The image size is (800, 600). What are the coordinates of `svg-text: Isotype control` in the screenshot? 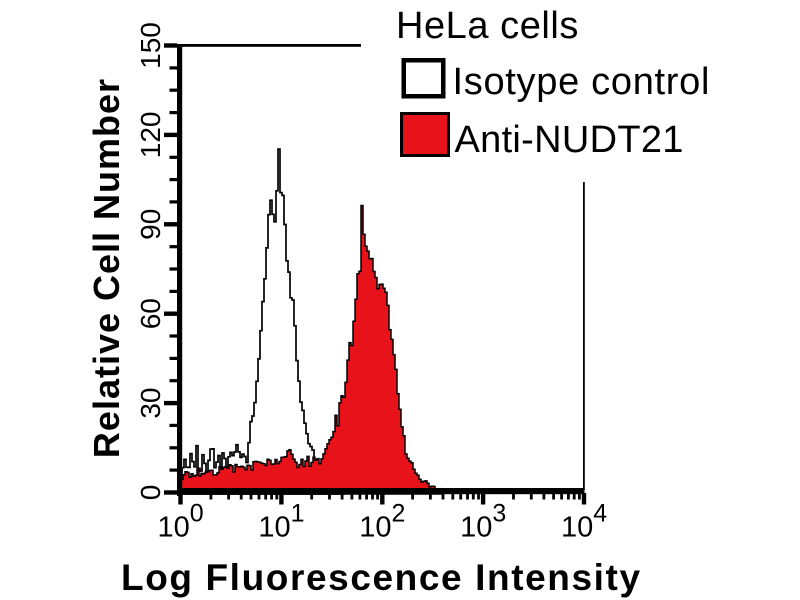 It's located at (582, 82).